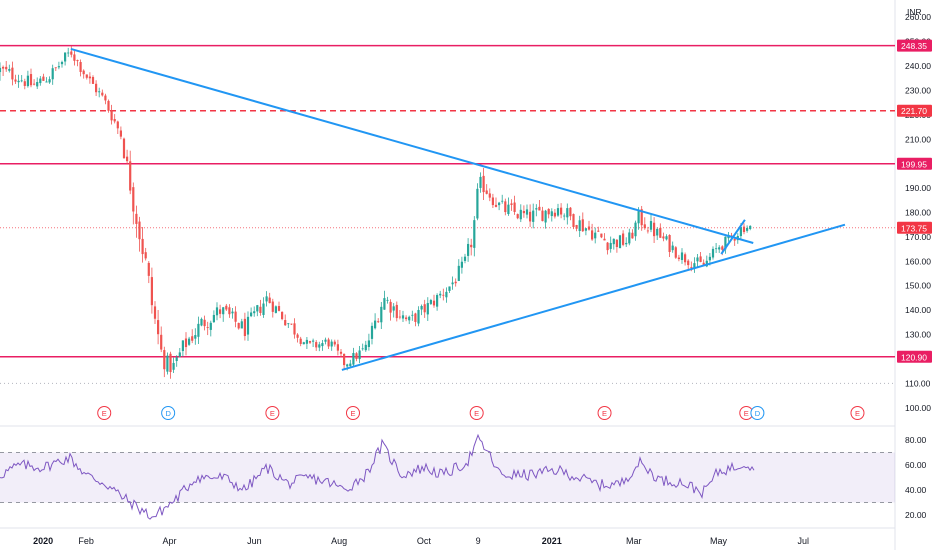 Image resolution: width=932 pixels, height=555 pixels. I want to click on time-tick-label: 2020, so click(43, 541).